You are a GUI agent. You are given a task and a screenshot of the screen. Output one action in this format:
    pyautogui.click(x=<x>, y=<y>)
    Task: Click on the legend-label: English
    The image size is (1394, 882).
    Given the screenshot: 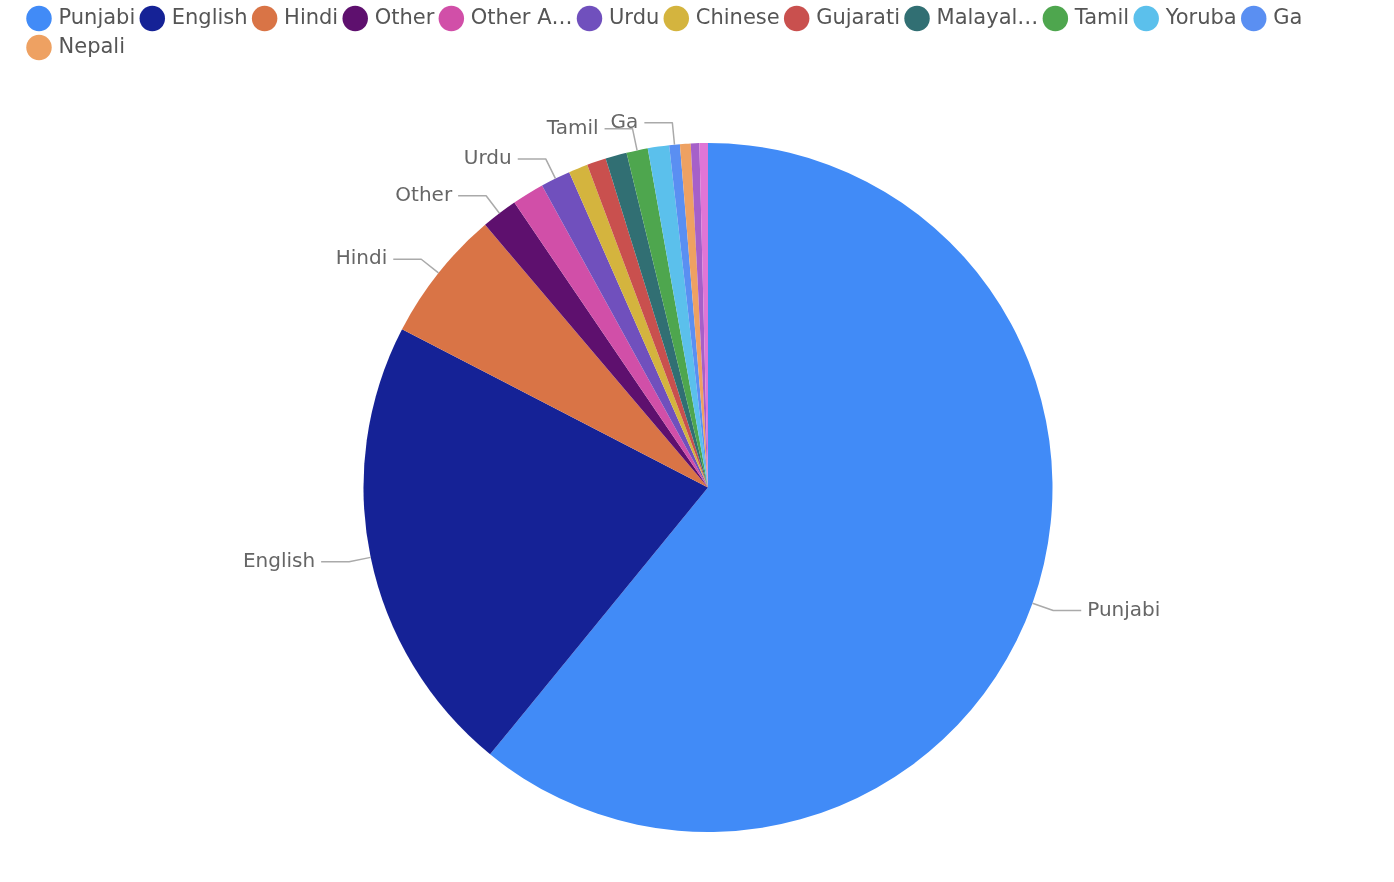 What is the action you would take?
    pyautogui.click(x=209, y=16)
    